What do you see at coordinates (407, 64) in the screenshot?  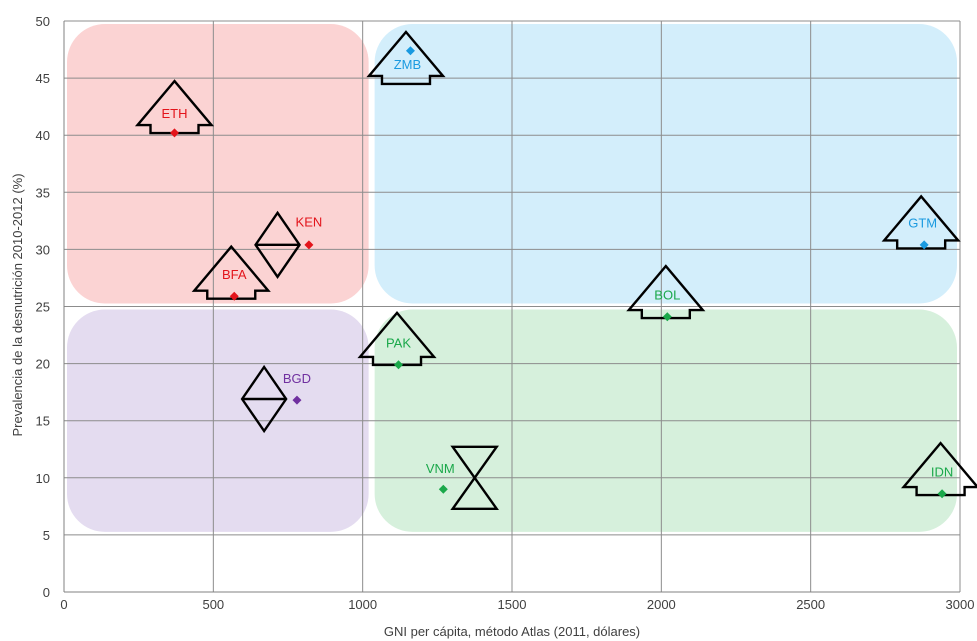 I see `data-label-zmb: ZMB` at bounding box center [407, 64].